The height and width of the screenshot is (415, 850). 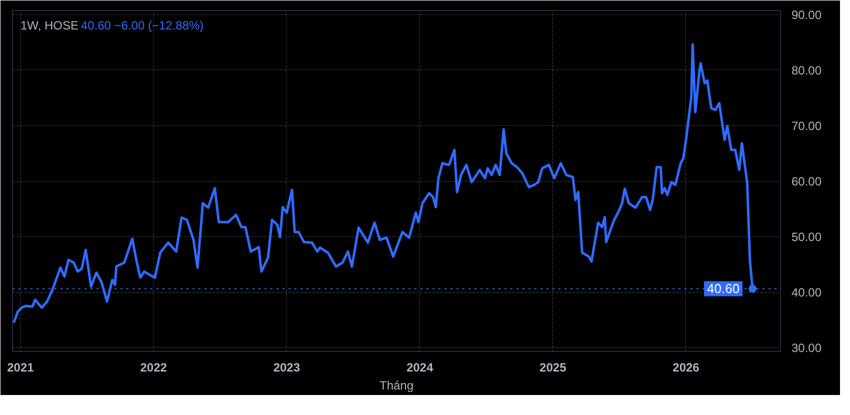 I want to click on y-tick-label: 50.00, so click(x=807, y=237).